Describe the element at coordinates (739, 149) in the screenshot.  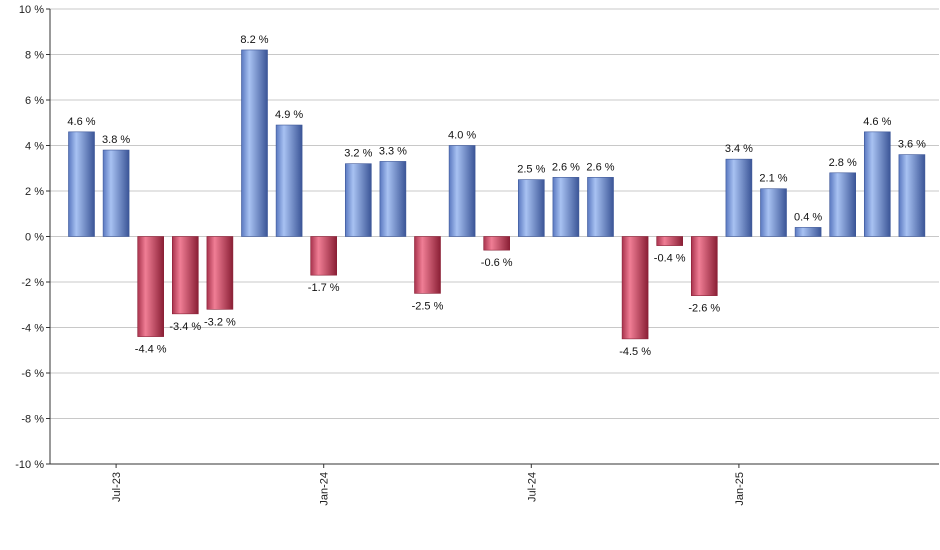
I see `data-label: 3.4 %` at that location.